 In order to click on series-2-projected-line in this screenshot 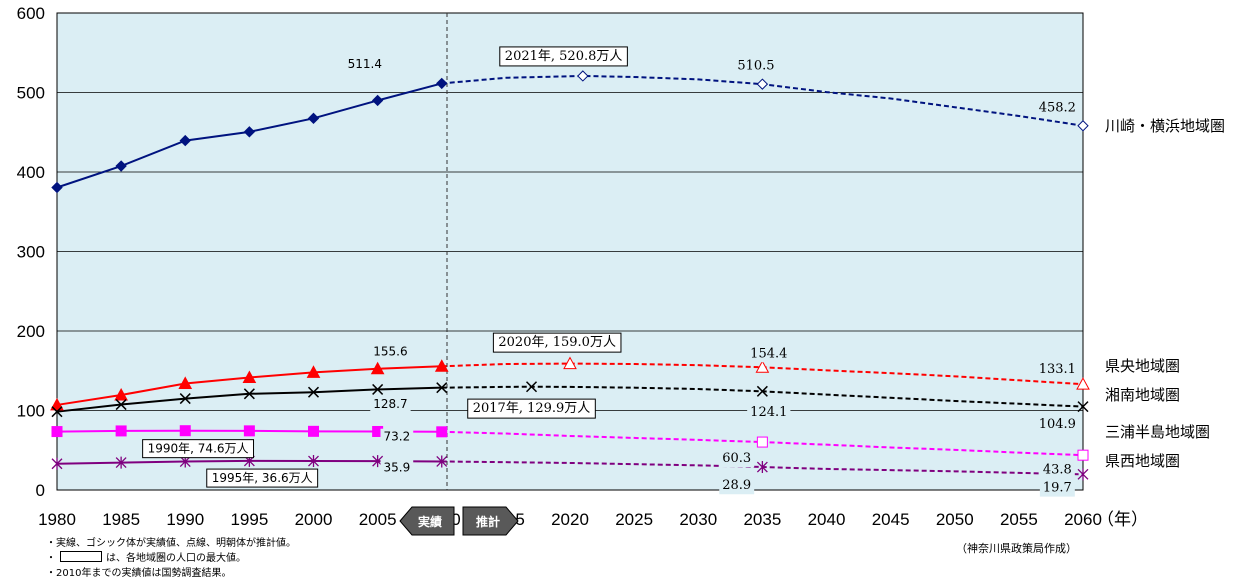, I will do `click(762, 396)`.